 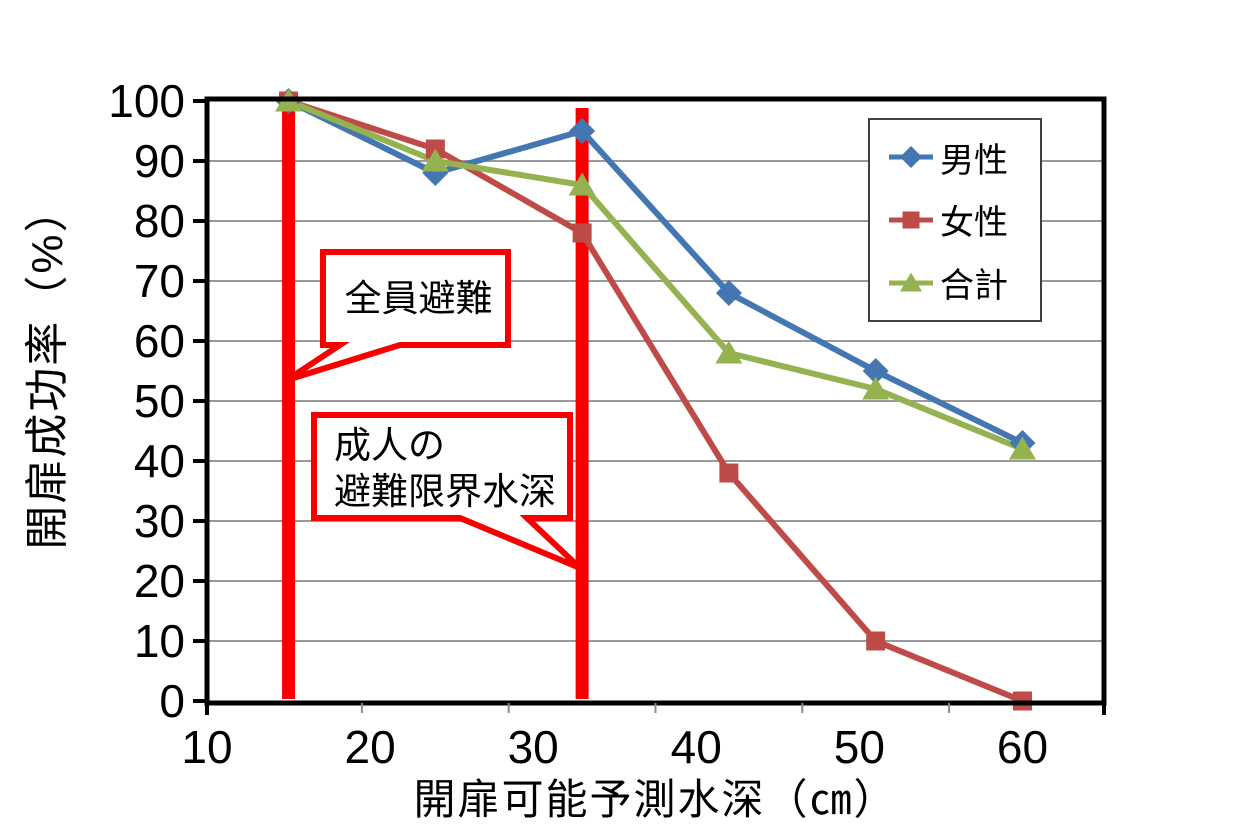 What do you see at coordinates (172, 701) in the screenshot?
I see `y-tick-label-0: 0` at bounding box center [172, 701].